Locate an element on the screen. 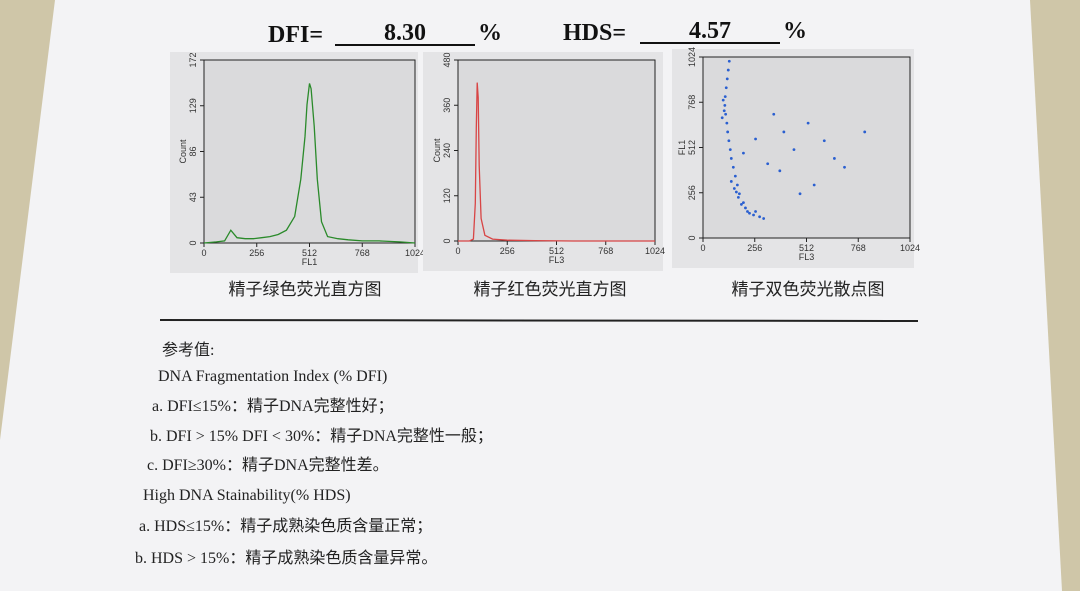 The height and width of the screenshot is (591, 1080). y-tick-label: 86 is located at coordinates (193, 151).